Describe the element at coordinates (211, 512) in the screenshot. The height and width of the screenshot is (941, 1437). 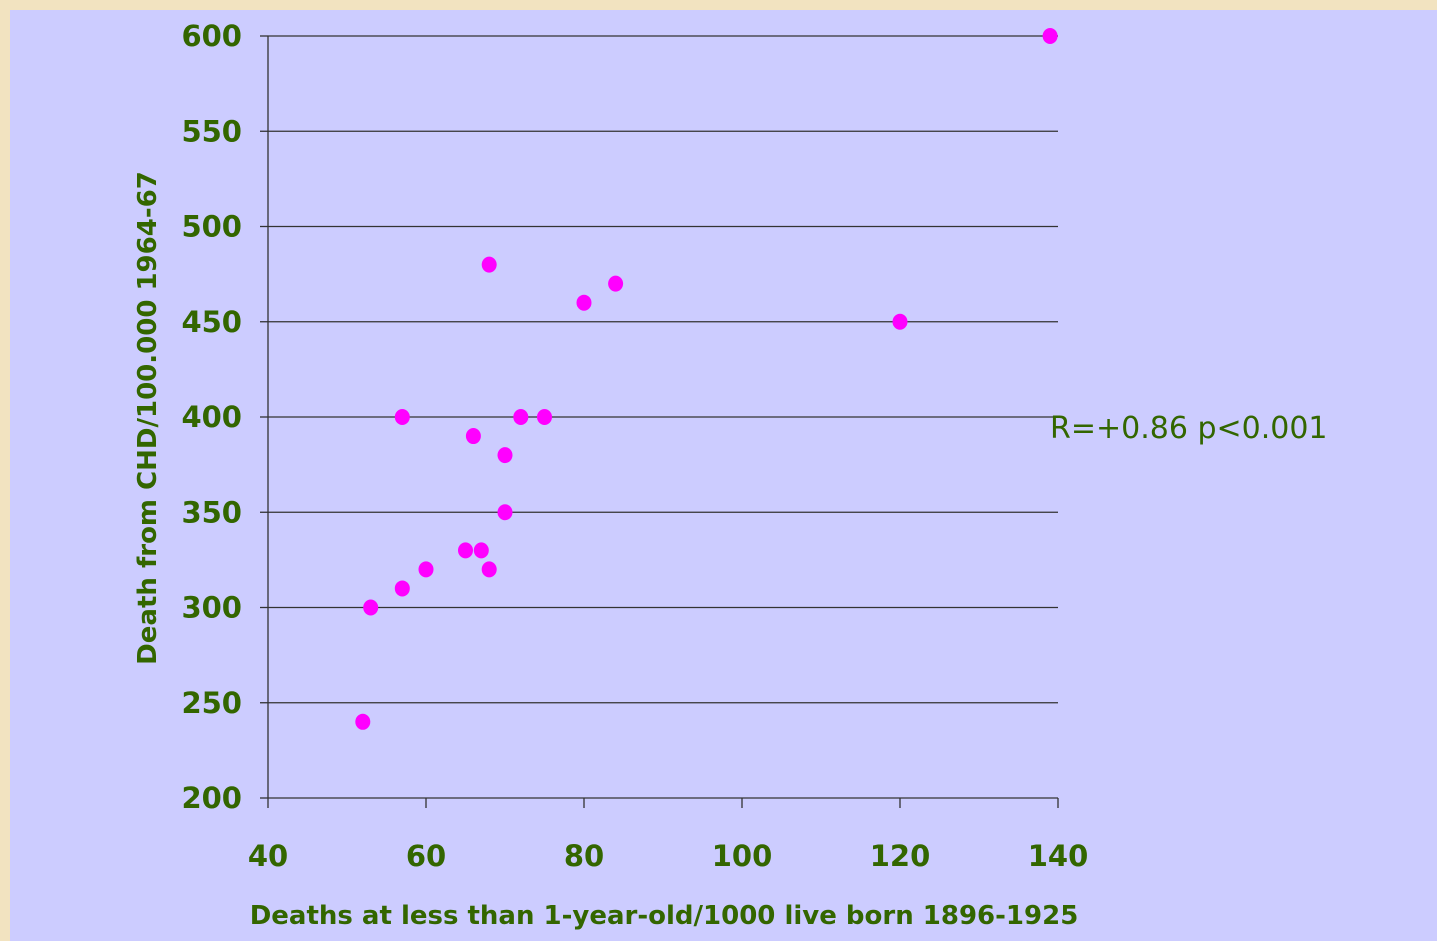
I see `y-tick-label: 350` at that location.